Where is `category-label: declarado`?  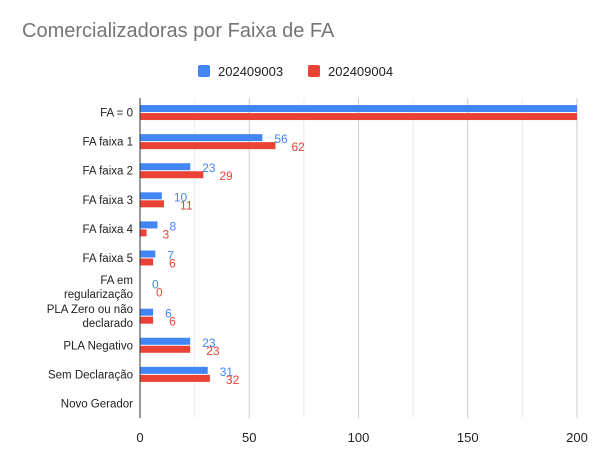 category-label: declarado is located at coordinates (107, 324).